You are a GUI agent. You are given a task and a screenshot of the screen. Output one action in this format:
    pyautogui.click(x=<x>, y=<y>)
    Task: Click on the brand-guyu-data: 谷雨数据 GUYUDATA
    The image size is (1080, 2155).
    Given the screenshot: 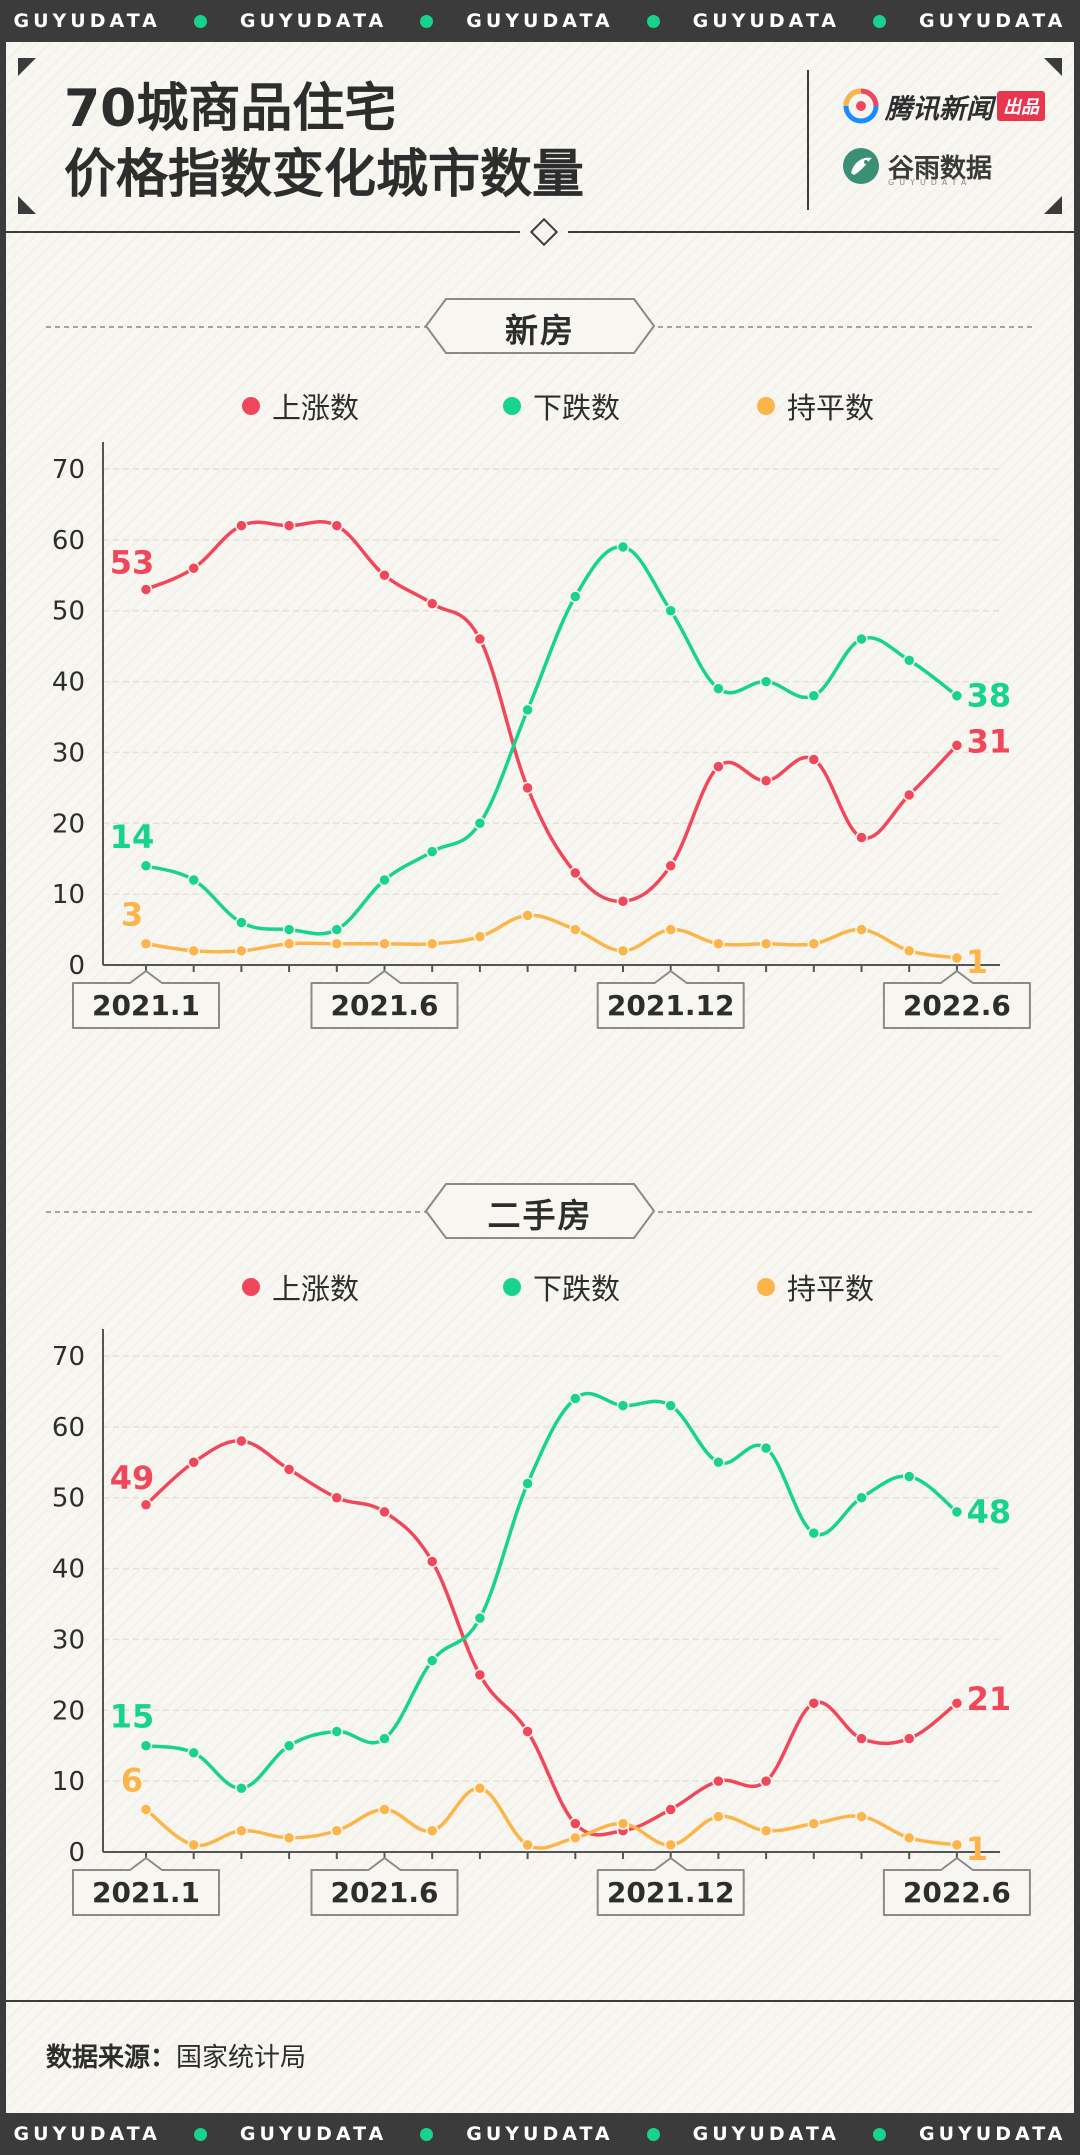 What is the action you would take?
    pyautogui.click(x=917, y=166)
    